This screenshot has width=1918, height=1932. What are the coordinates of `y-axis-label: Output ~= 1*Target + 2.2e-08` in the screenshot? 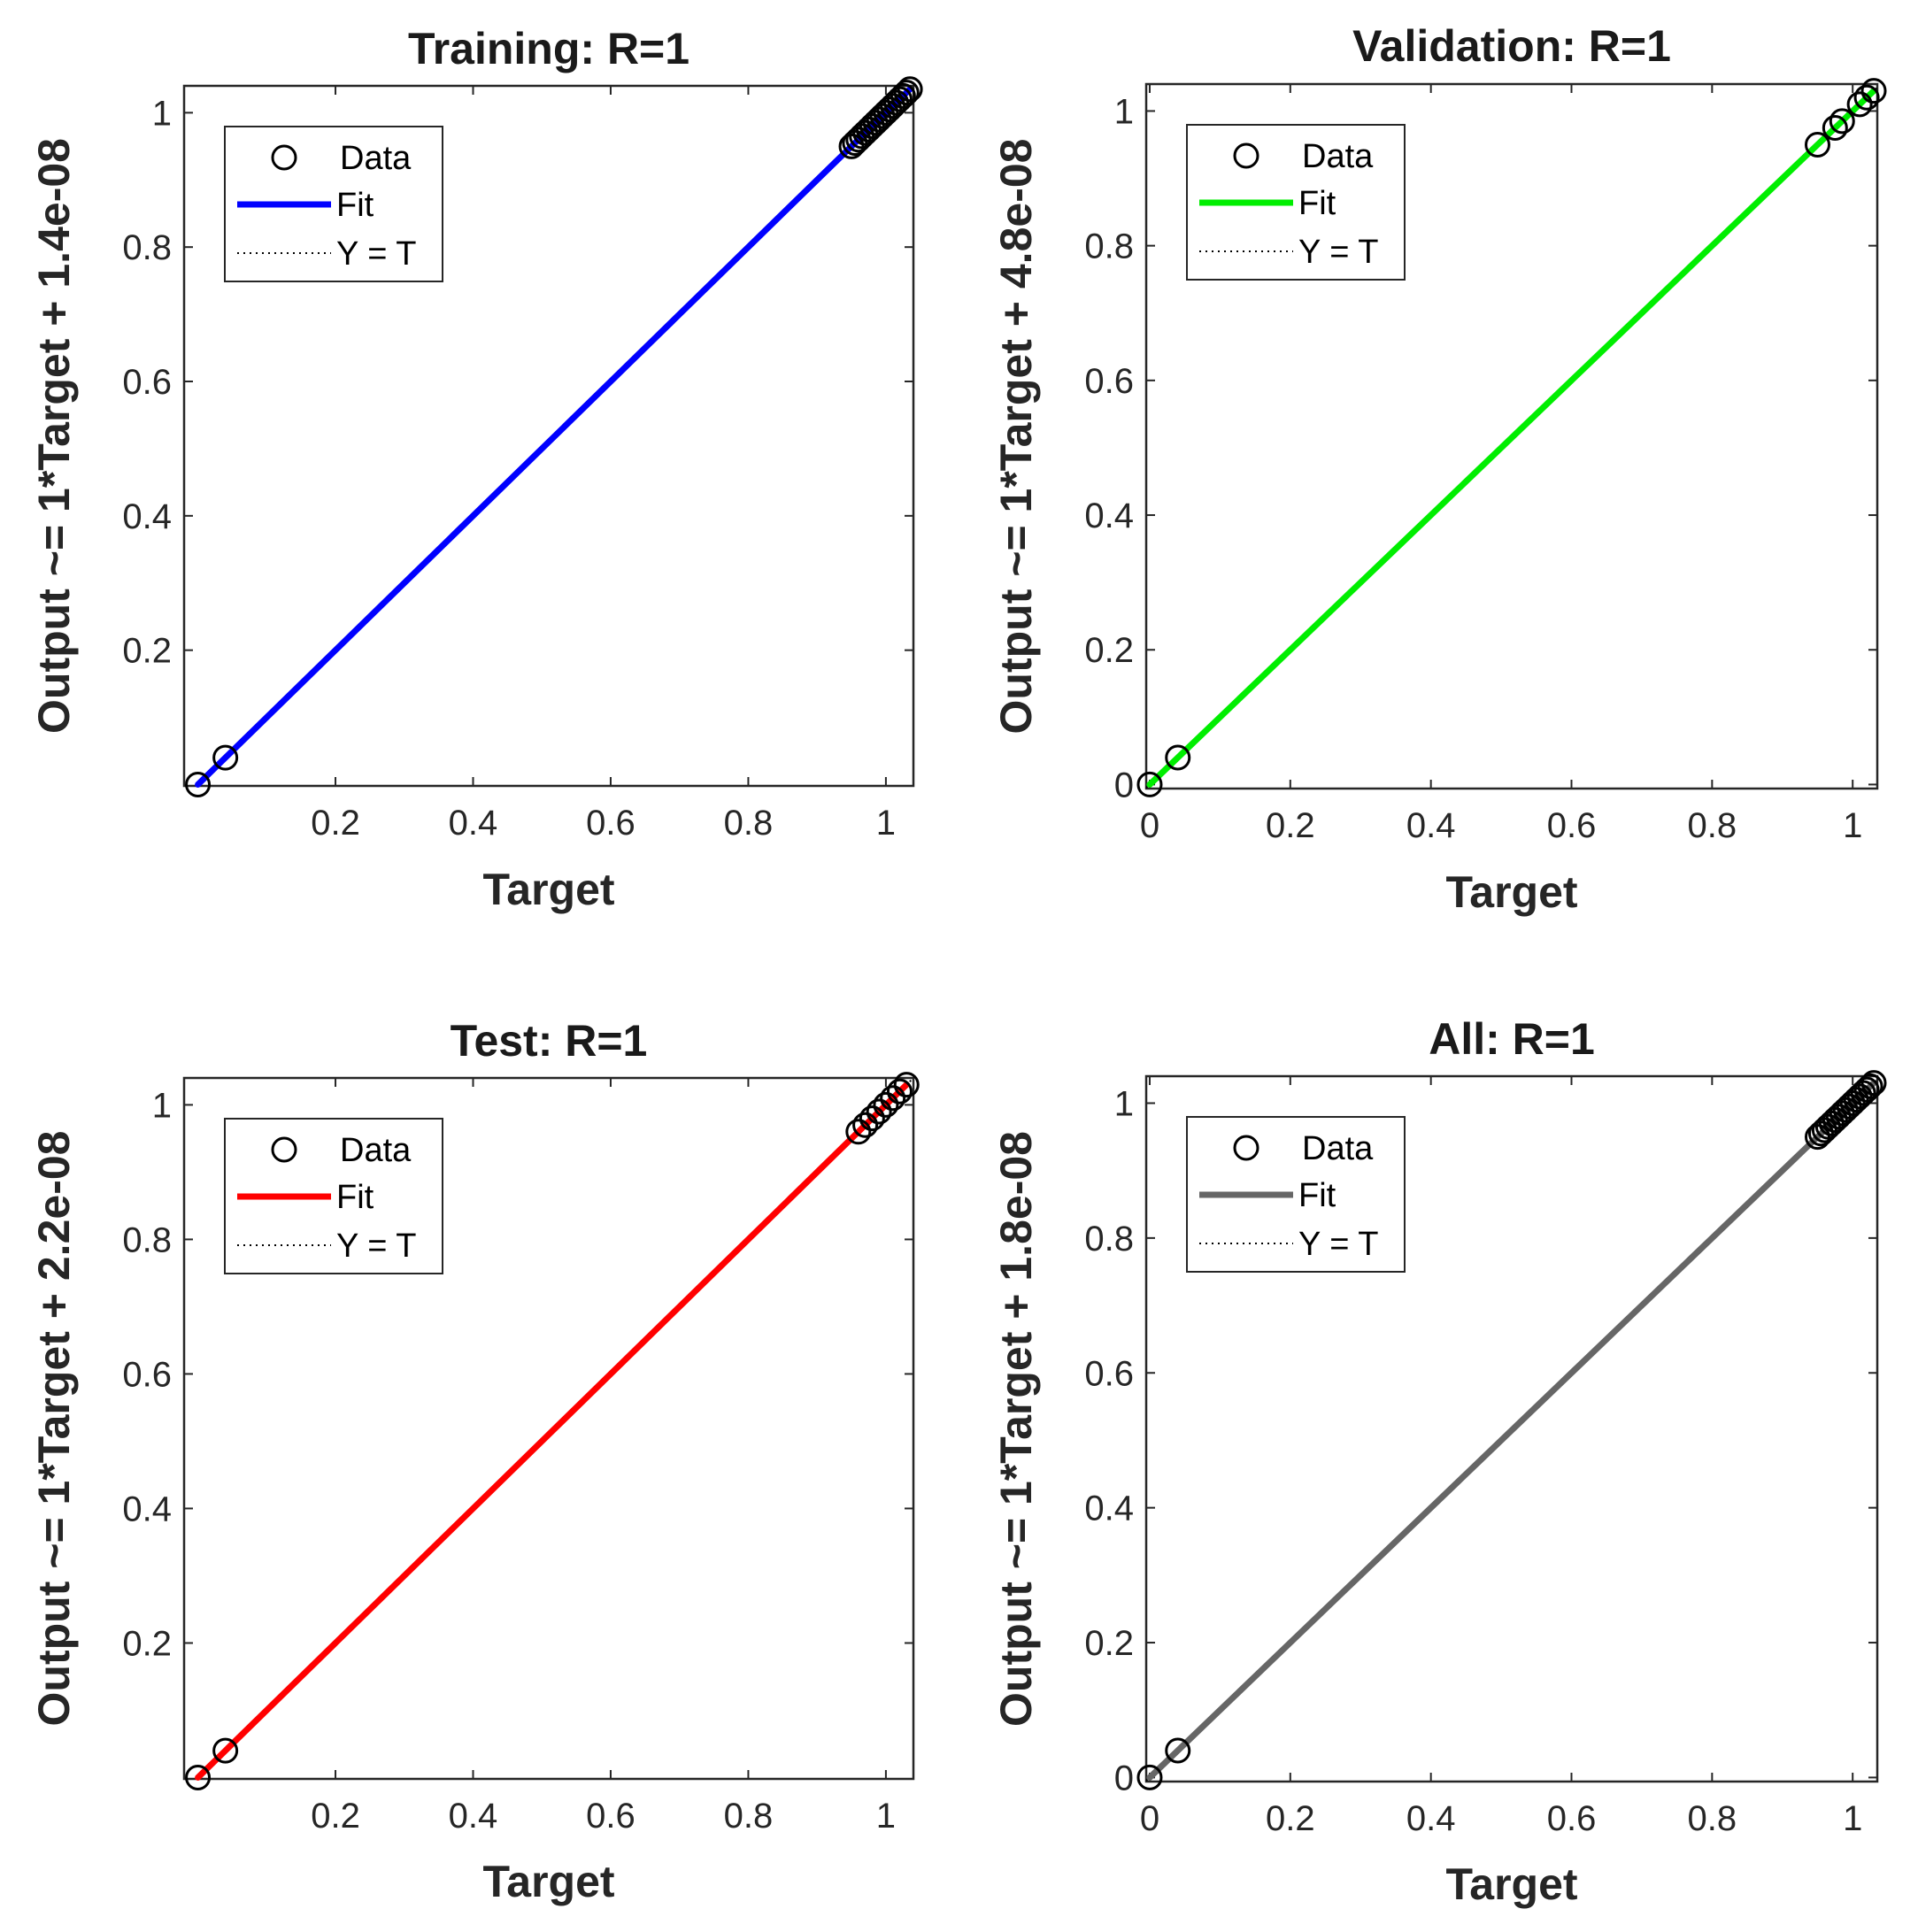 It's located at (54, 1429).